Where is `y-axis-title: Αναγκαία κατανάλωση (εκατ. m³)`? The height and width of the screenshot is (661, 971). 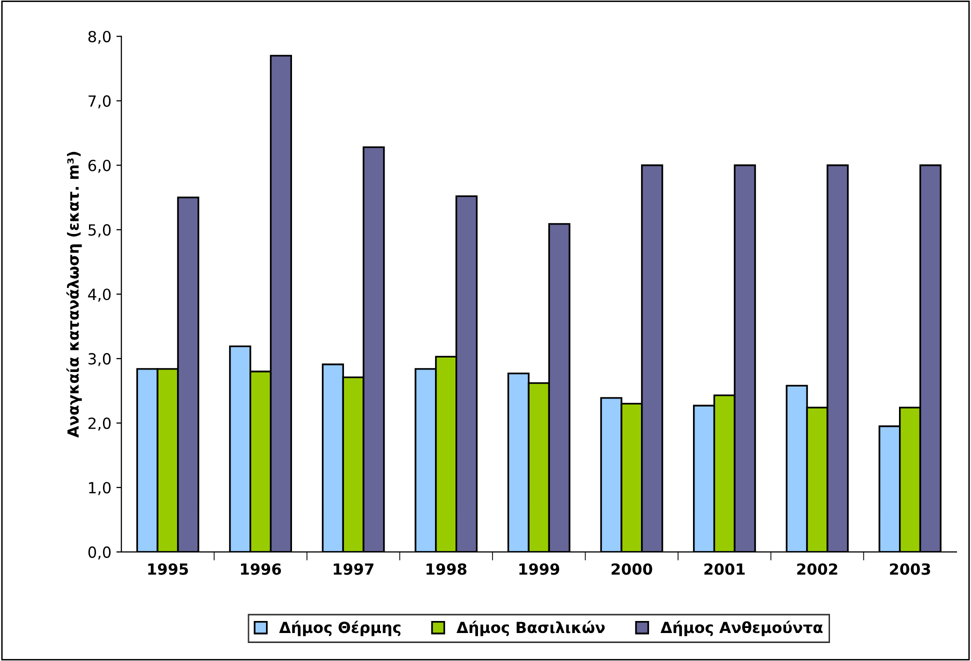
y-axis-title: Αναγκαία κατανάλωση (εκατ. m³) is located at coordinates (74, 295).